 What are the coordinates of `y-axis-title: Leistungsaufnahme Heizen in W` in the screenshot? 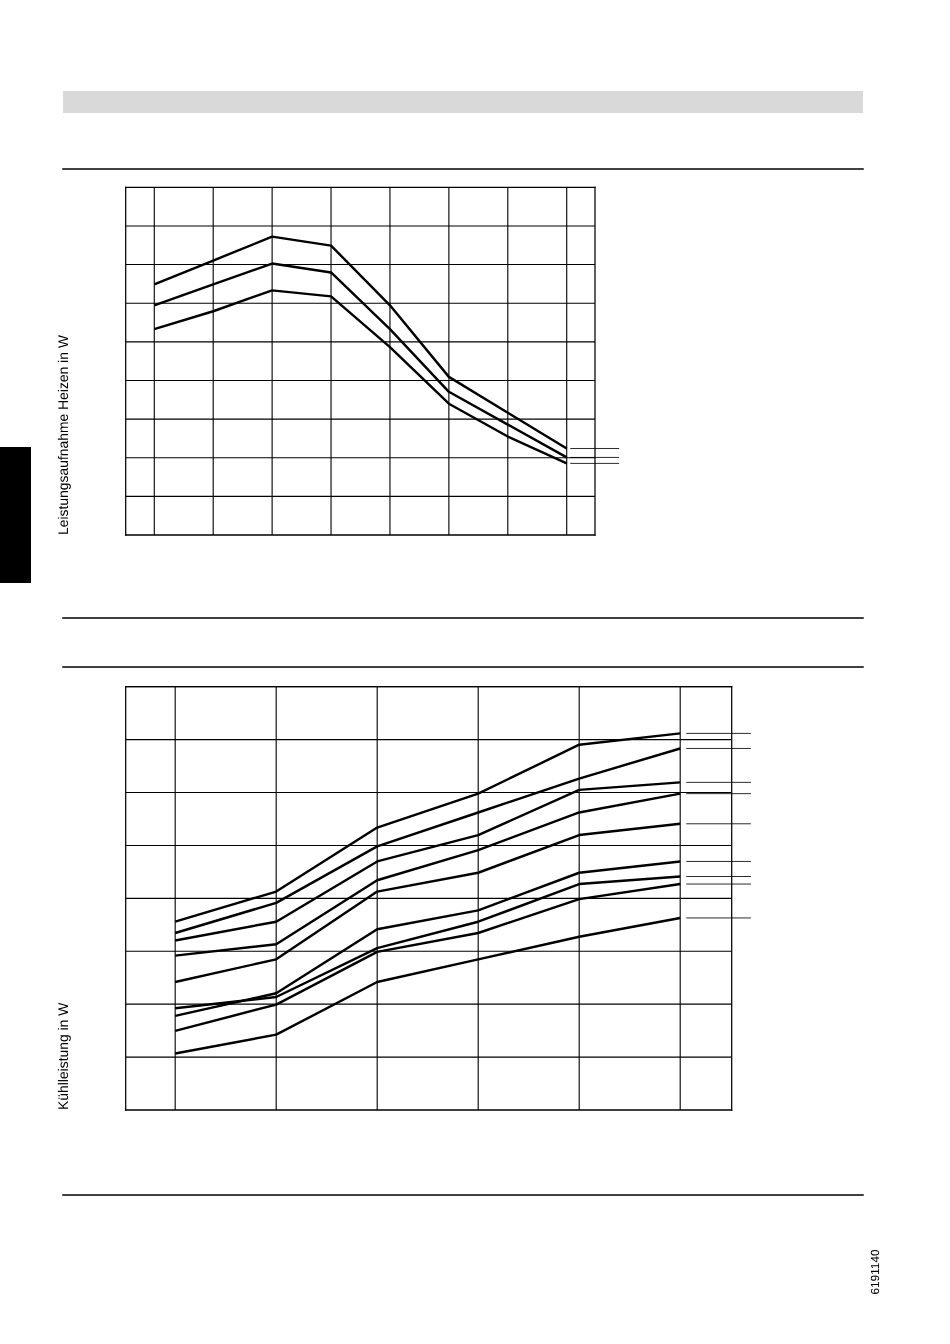 It's located at (64, 434).